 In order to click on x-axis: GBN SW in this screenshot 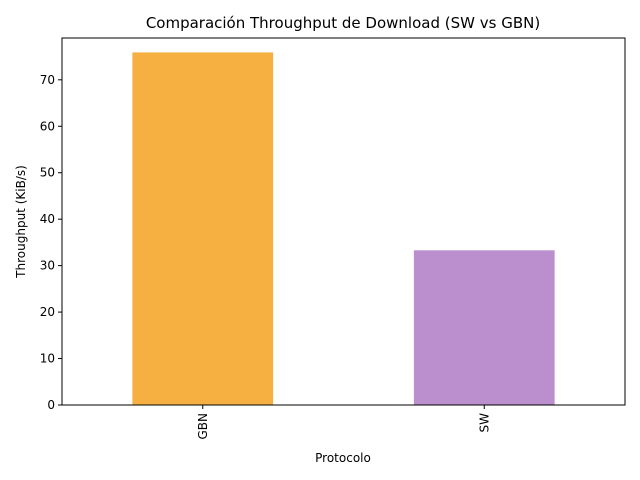, I will do `click(343, 422)`.